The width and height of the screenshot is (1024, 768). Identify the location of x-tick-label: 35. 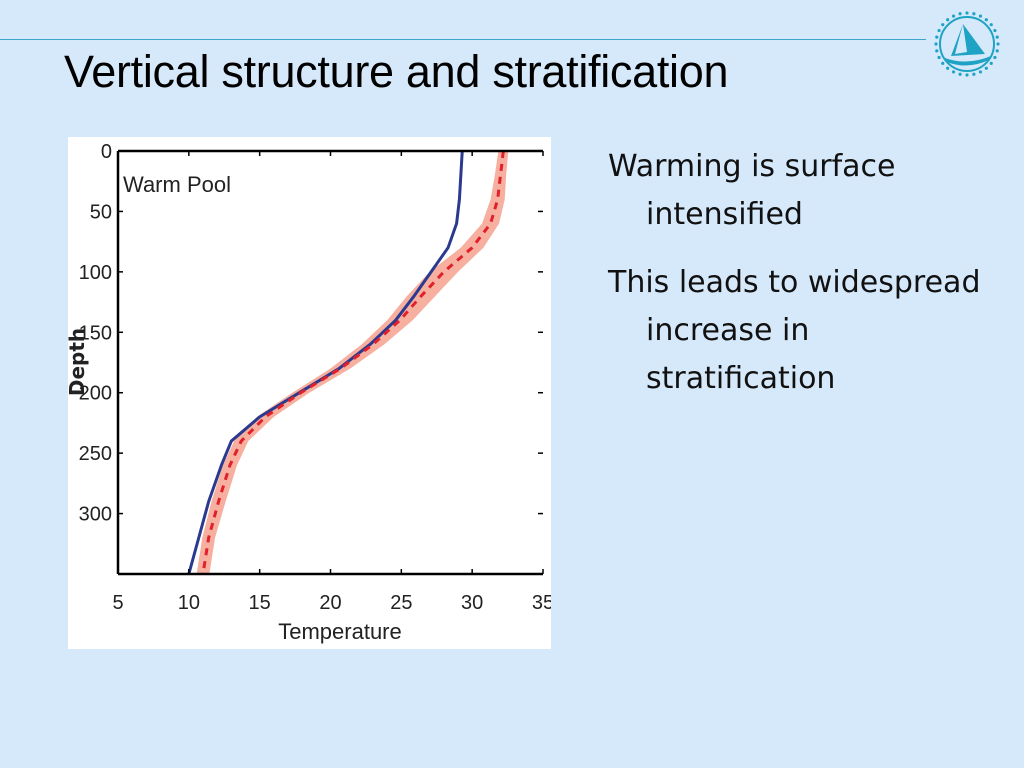
(541, 603).